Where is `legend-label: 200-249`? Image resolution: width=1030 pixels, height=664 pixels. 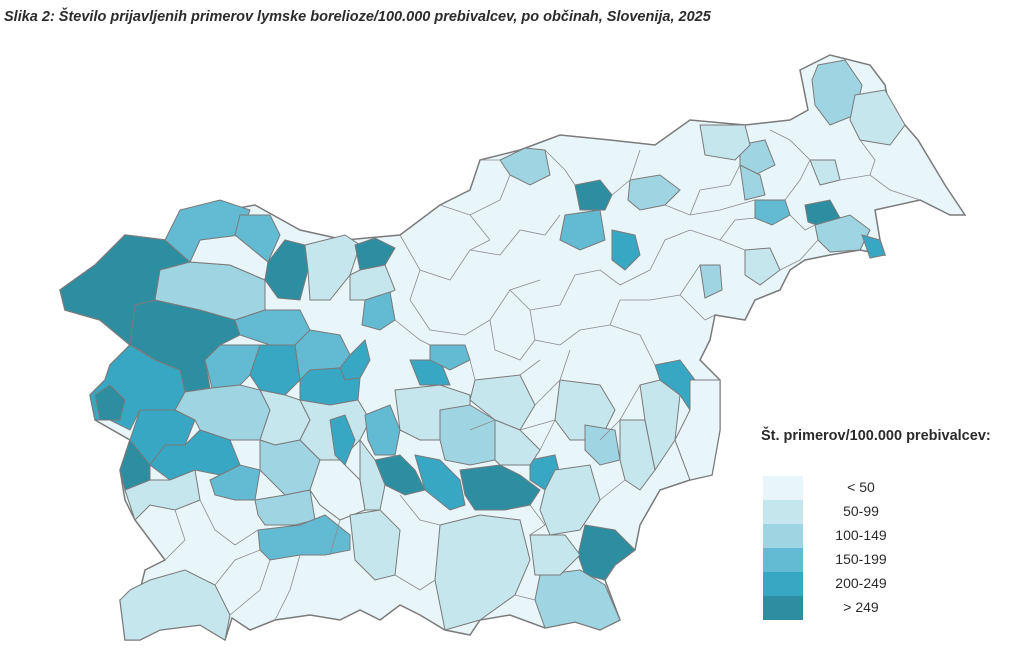 legend-label: 200-249 is located at coordinates (861, 583).